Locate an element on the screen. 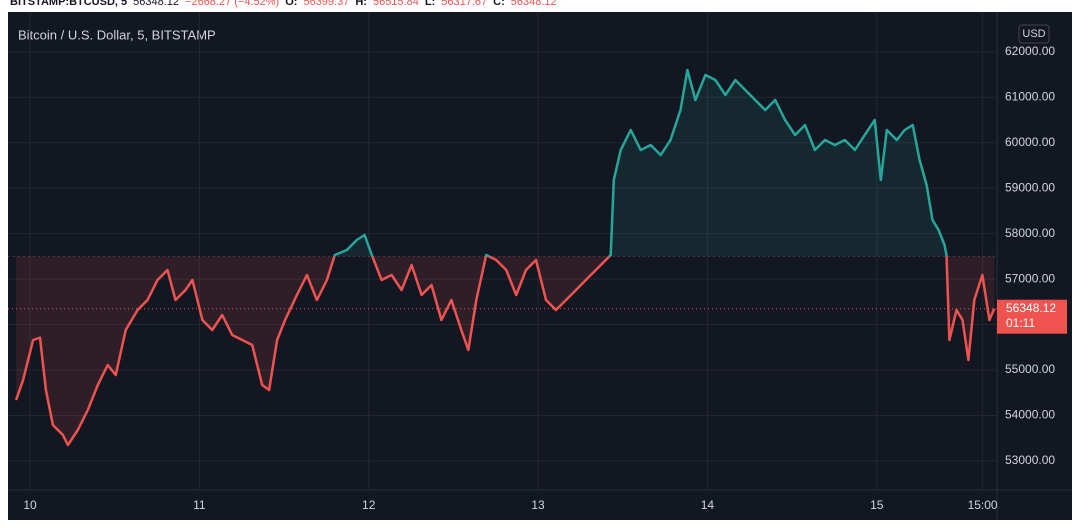  y-tick-label: 53000.00 is located at coordinates (1030, 460).